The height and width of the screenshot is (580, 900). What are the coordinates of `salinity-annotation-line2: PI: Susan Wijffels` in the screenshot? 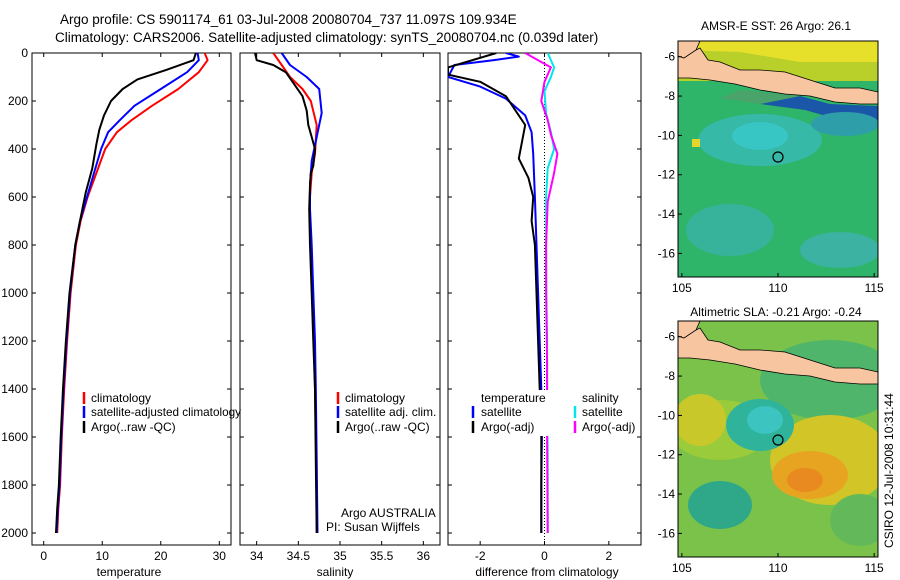 It's located at (373, 527).